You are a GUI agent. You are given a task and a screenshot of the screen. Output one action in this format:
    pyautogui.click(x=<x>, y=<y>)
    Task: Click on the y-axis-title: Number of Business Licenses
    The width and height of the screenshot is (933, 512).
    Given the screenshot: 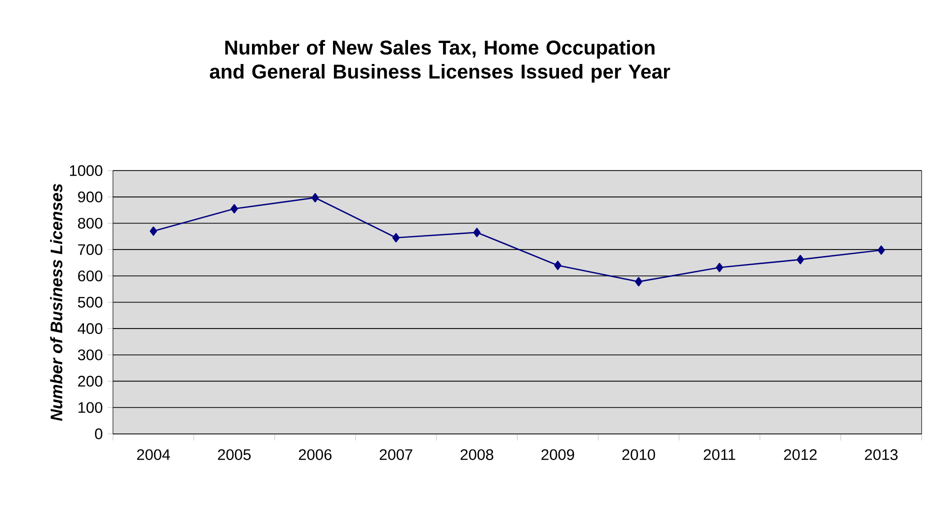 What is the action you would take?
    pyautogui.click(x=56, y=302)
    